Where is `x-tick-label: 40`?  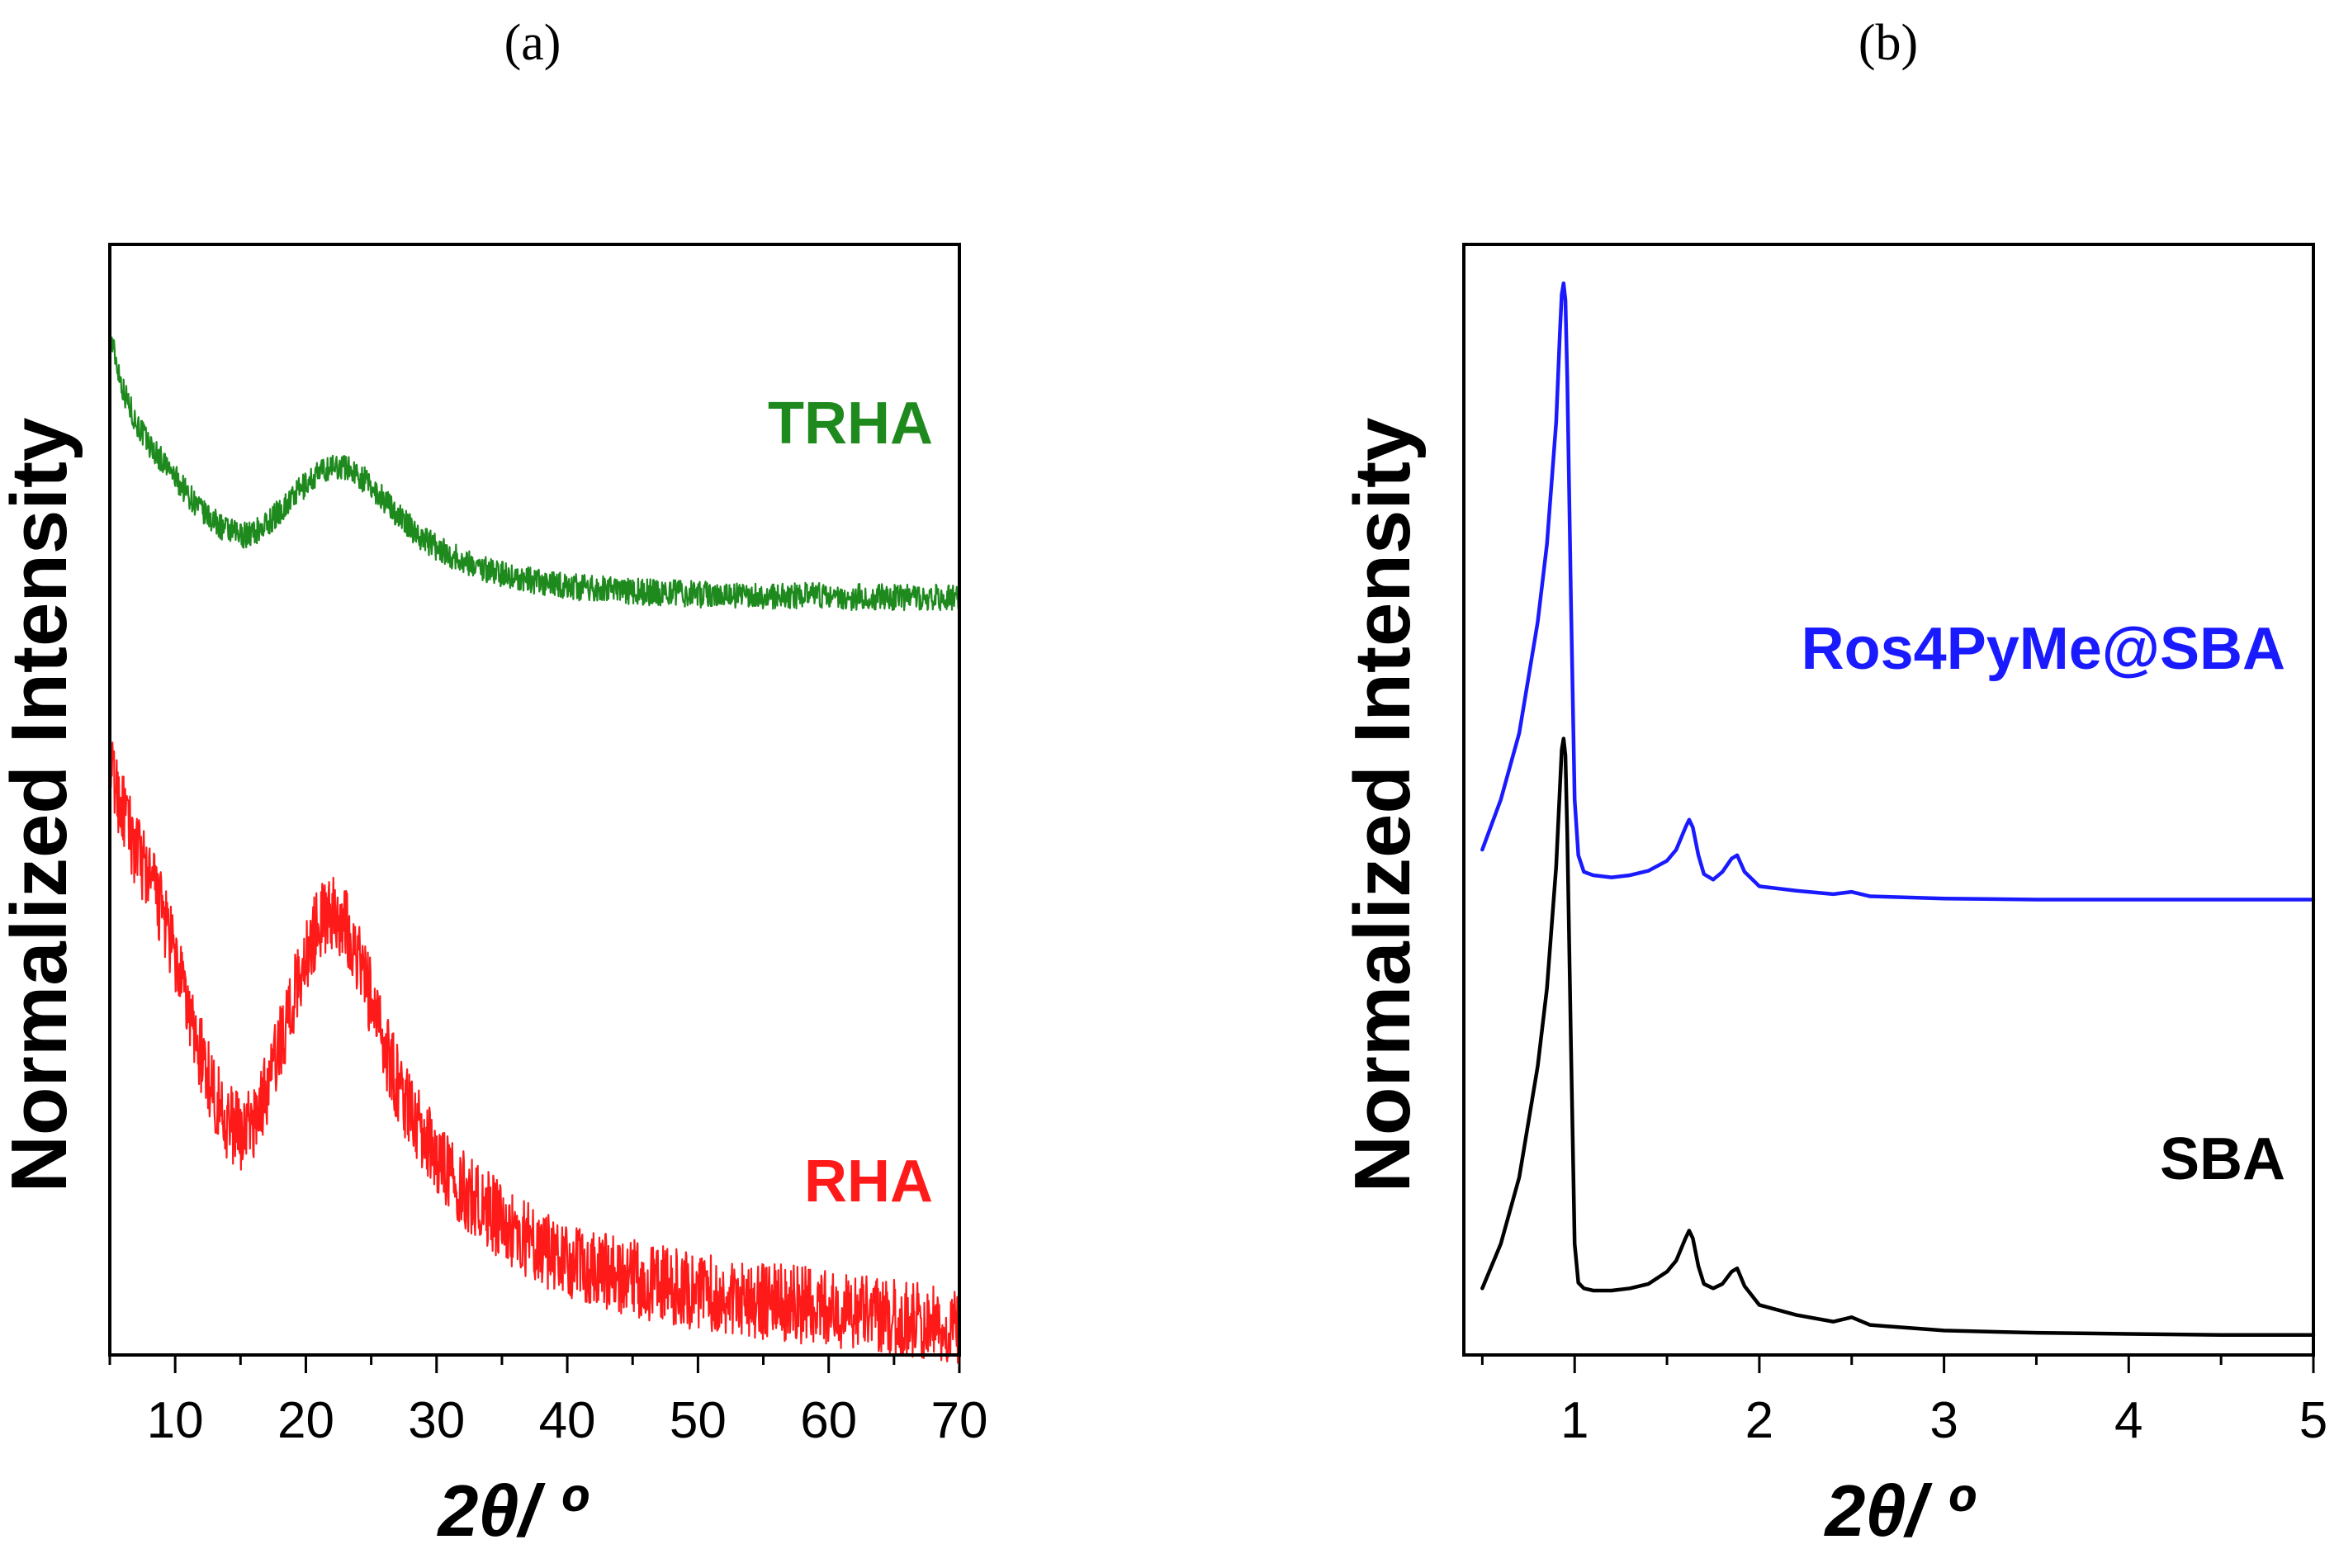
x-tick-label: 40 is located at coordinates (567, 1420).